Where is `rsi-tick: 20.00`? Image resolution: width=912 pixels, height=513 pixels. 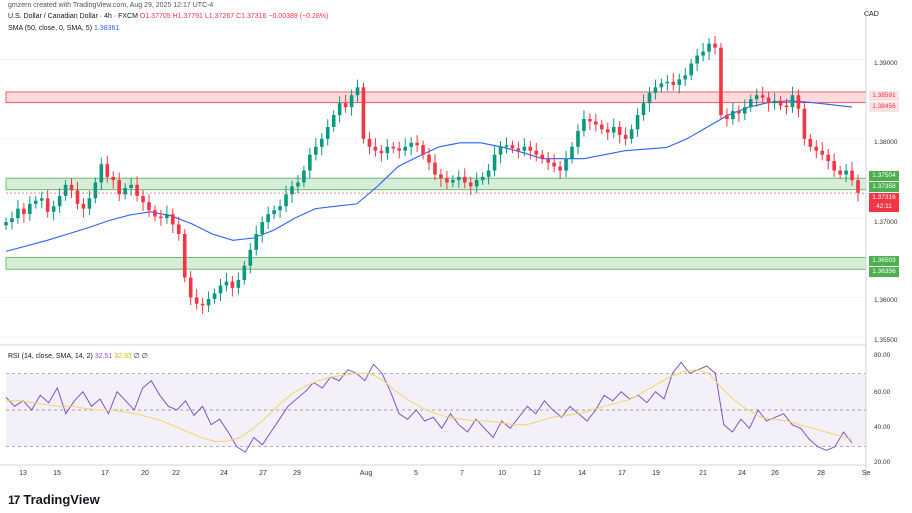 rsi-tick: 20.00 is located at coordinates (882, 462).